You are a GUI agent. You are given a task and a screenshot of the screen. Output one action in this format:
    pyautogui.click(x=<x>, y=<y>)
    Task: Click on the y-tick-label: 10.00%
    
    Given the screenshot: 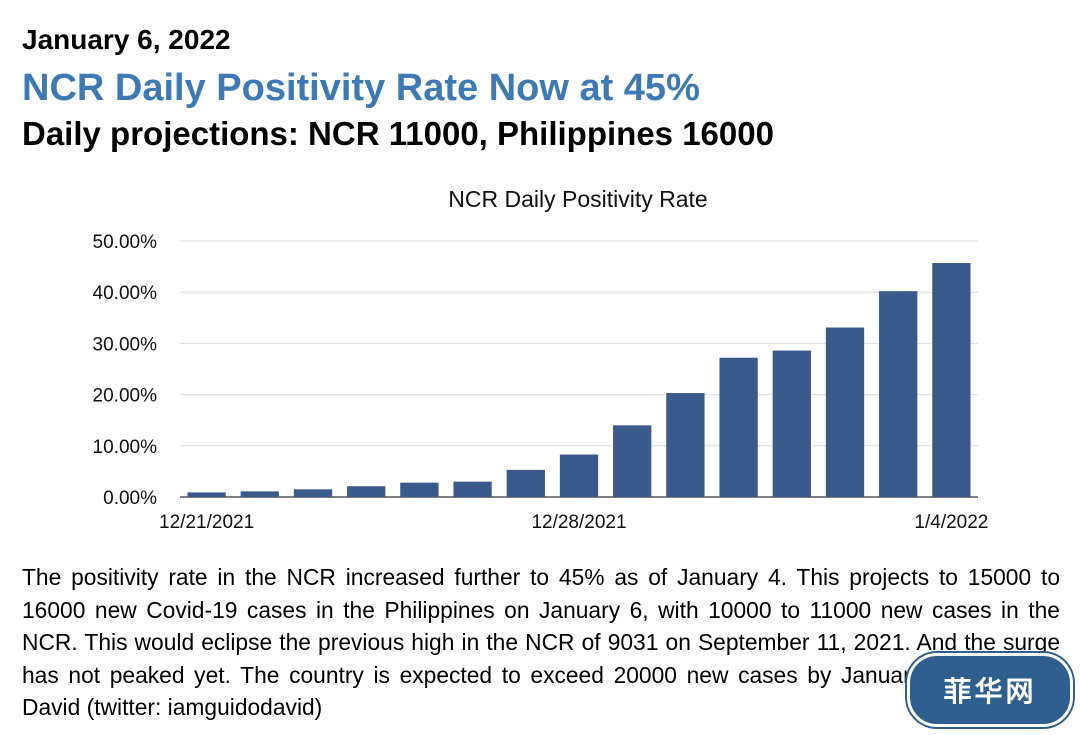 What is the action you would take?
    pyautogui.click(x=125, y=447)
    